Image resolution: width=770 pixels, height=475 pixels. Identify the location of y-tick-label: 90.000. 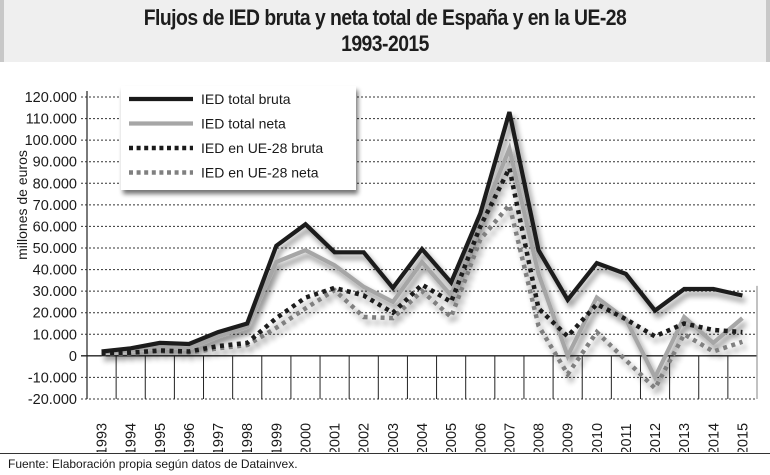
(55, 163).